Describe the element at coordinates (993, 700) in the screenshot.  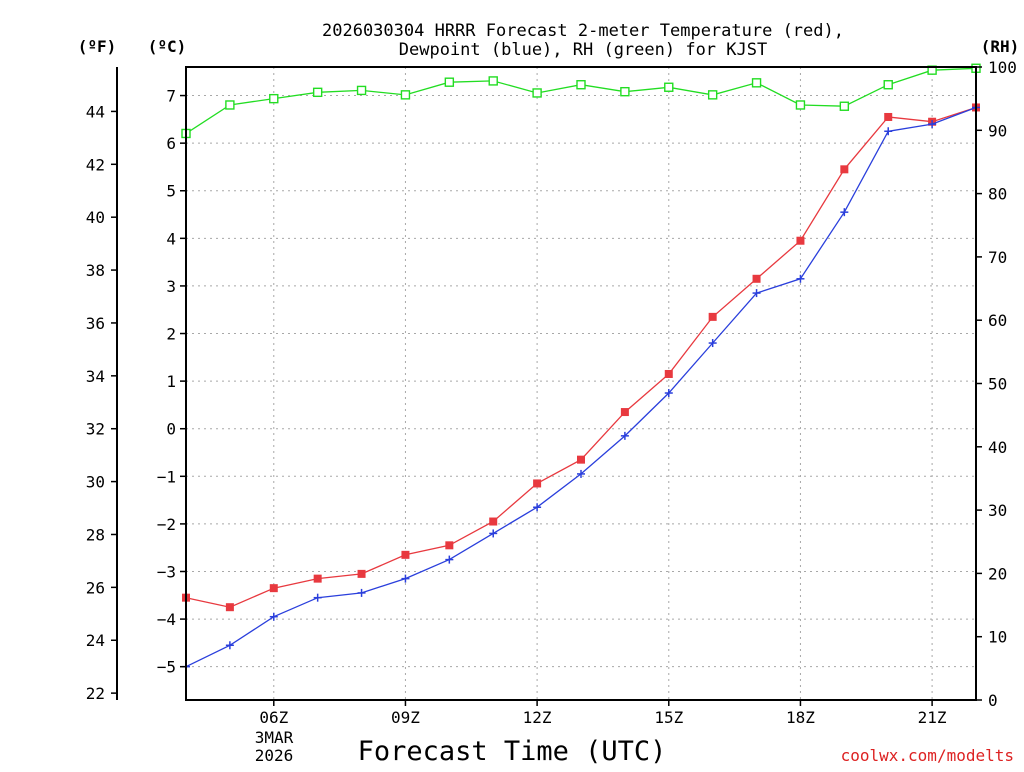
I see `rh-tick-label: 0` at that location.